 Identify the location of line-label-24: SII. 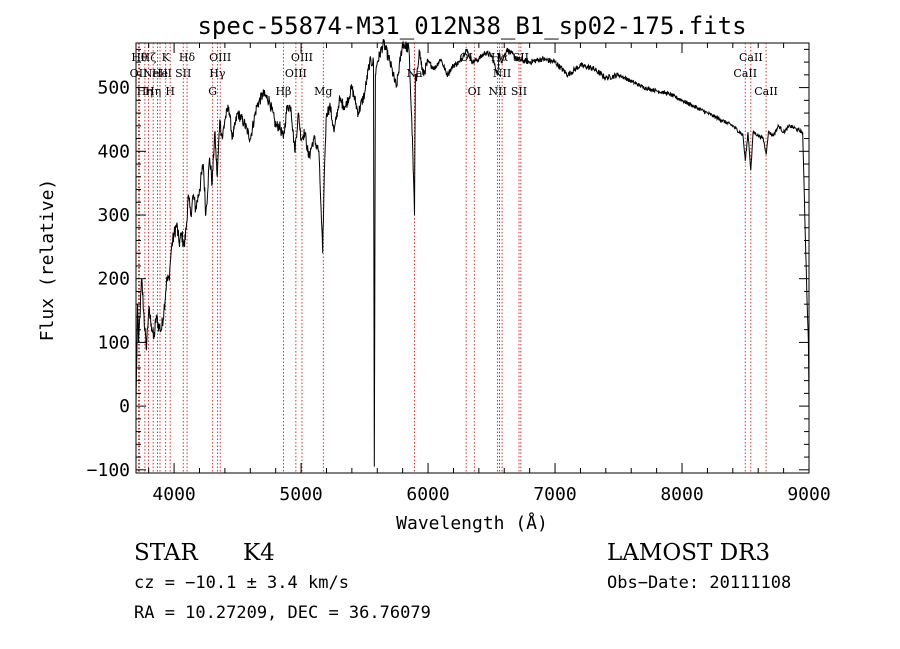
(519, 91).